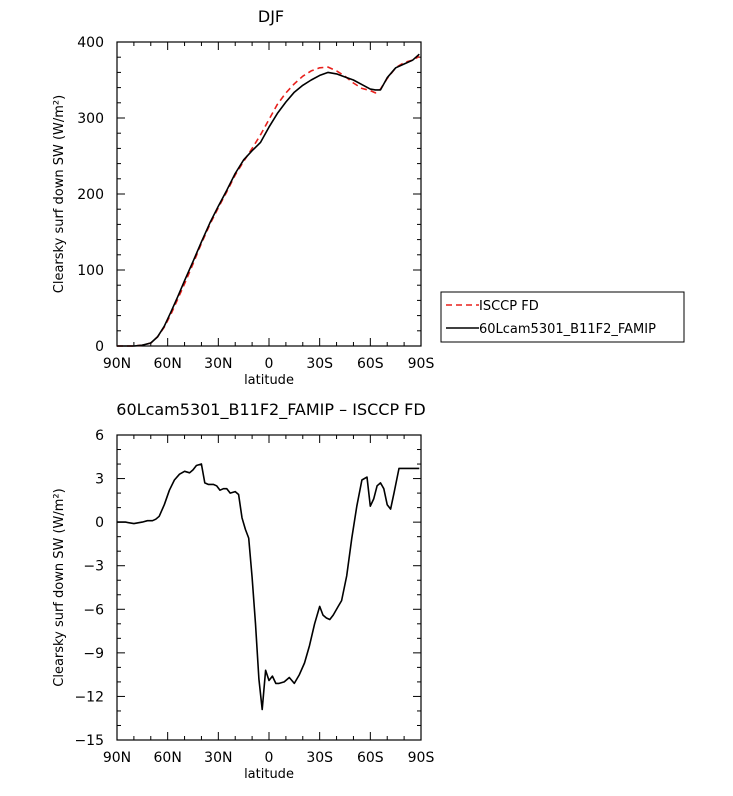  I want to click on legend-box, so click(562, 317).